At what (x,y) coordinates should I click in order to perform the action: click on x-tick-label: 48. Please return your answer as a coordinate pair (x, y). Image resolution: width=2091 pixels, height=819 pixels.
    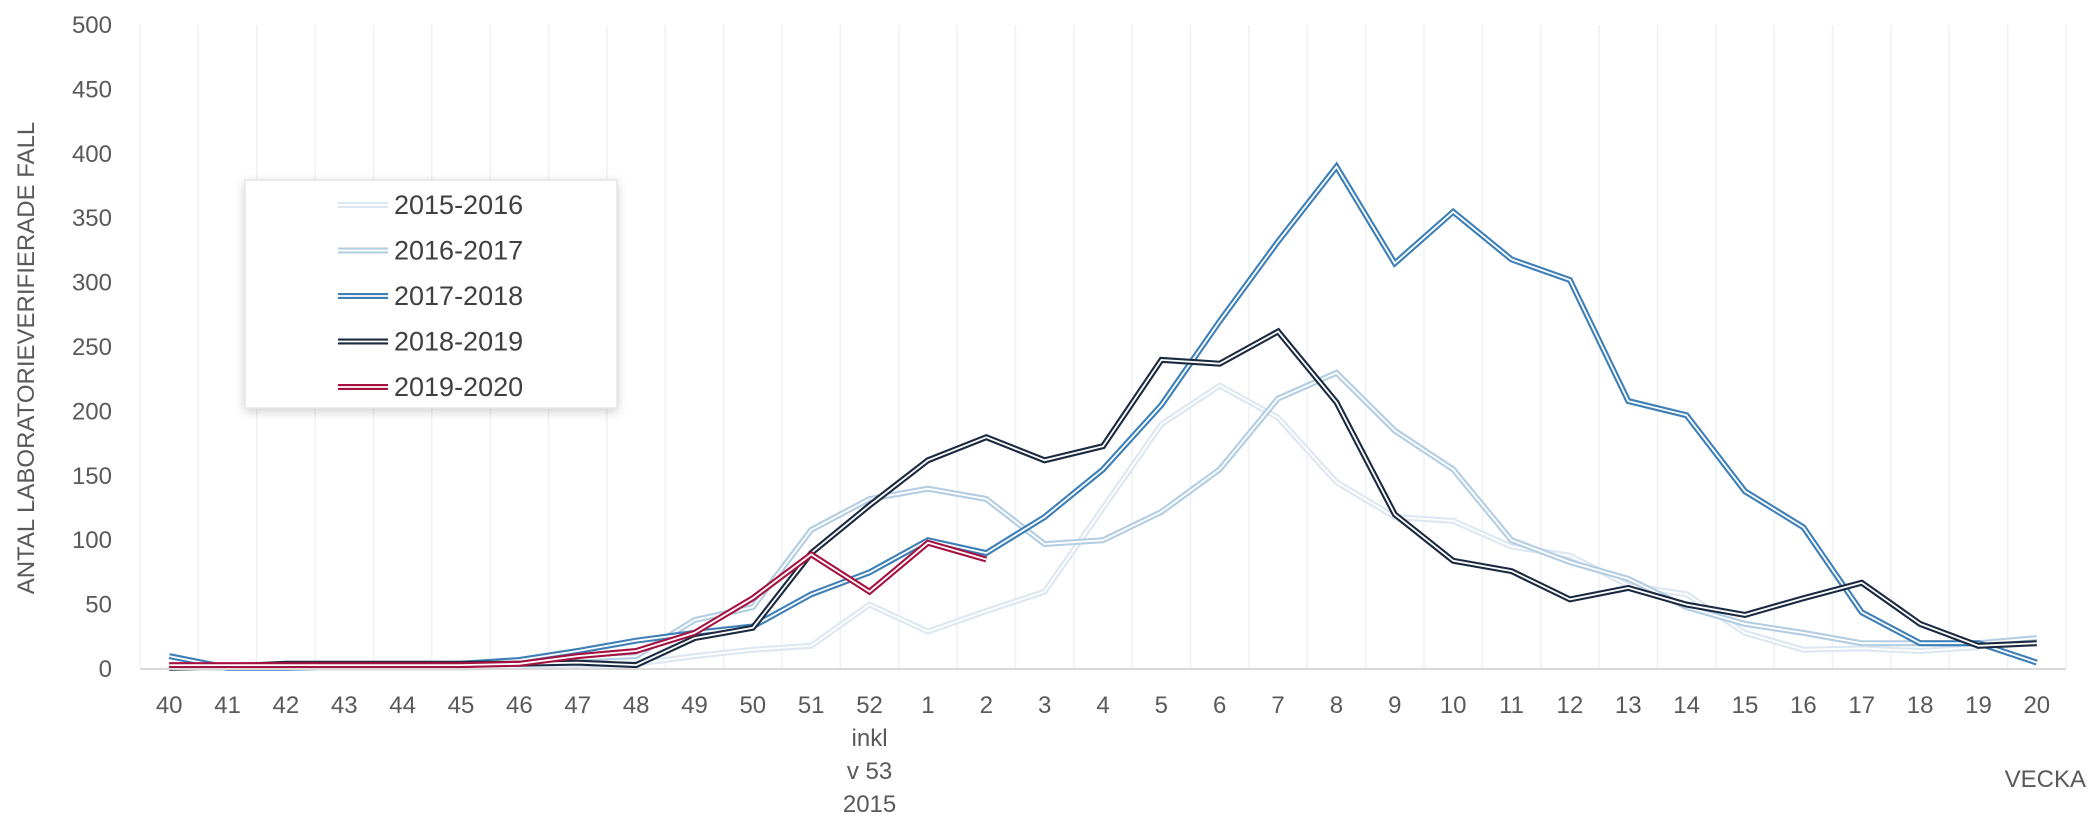
    Looking at the image, I should click on (636, 705).